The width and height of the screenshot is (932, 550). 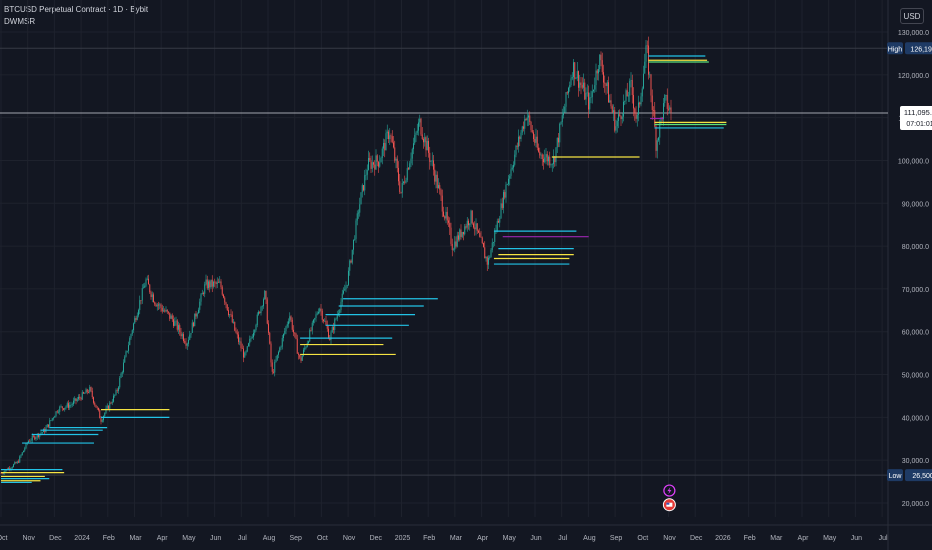 I want to click on low-value-badge, so click(x=918, y=475).